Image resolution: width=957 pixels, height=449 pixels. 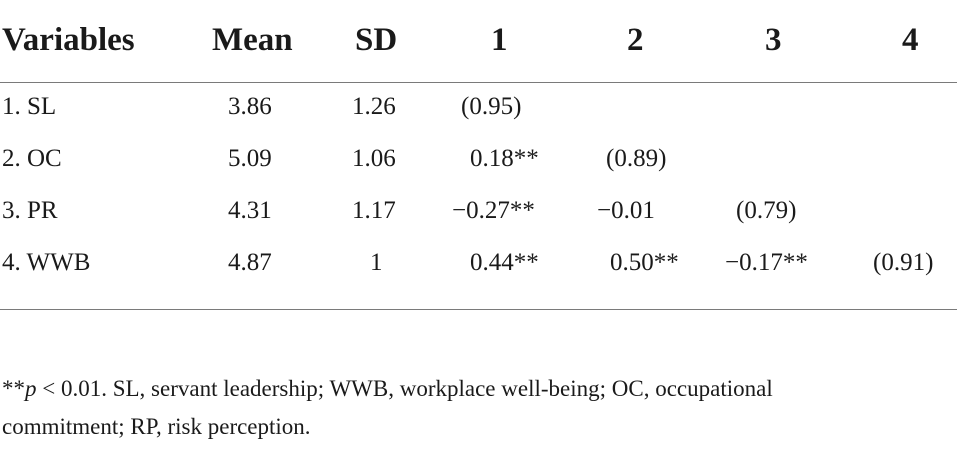 What do you see at coordinates (252, 40) in the screenshot?
I see `header-mean: Mean` at bounding box center [252, 40].